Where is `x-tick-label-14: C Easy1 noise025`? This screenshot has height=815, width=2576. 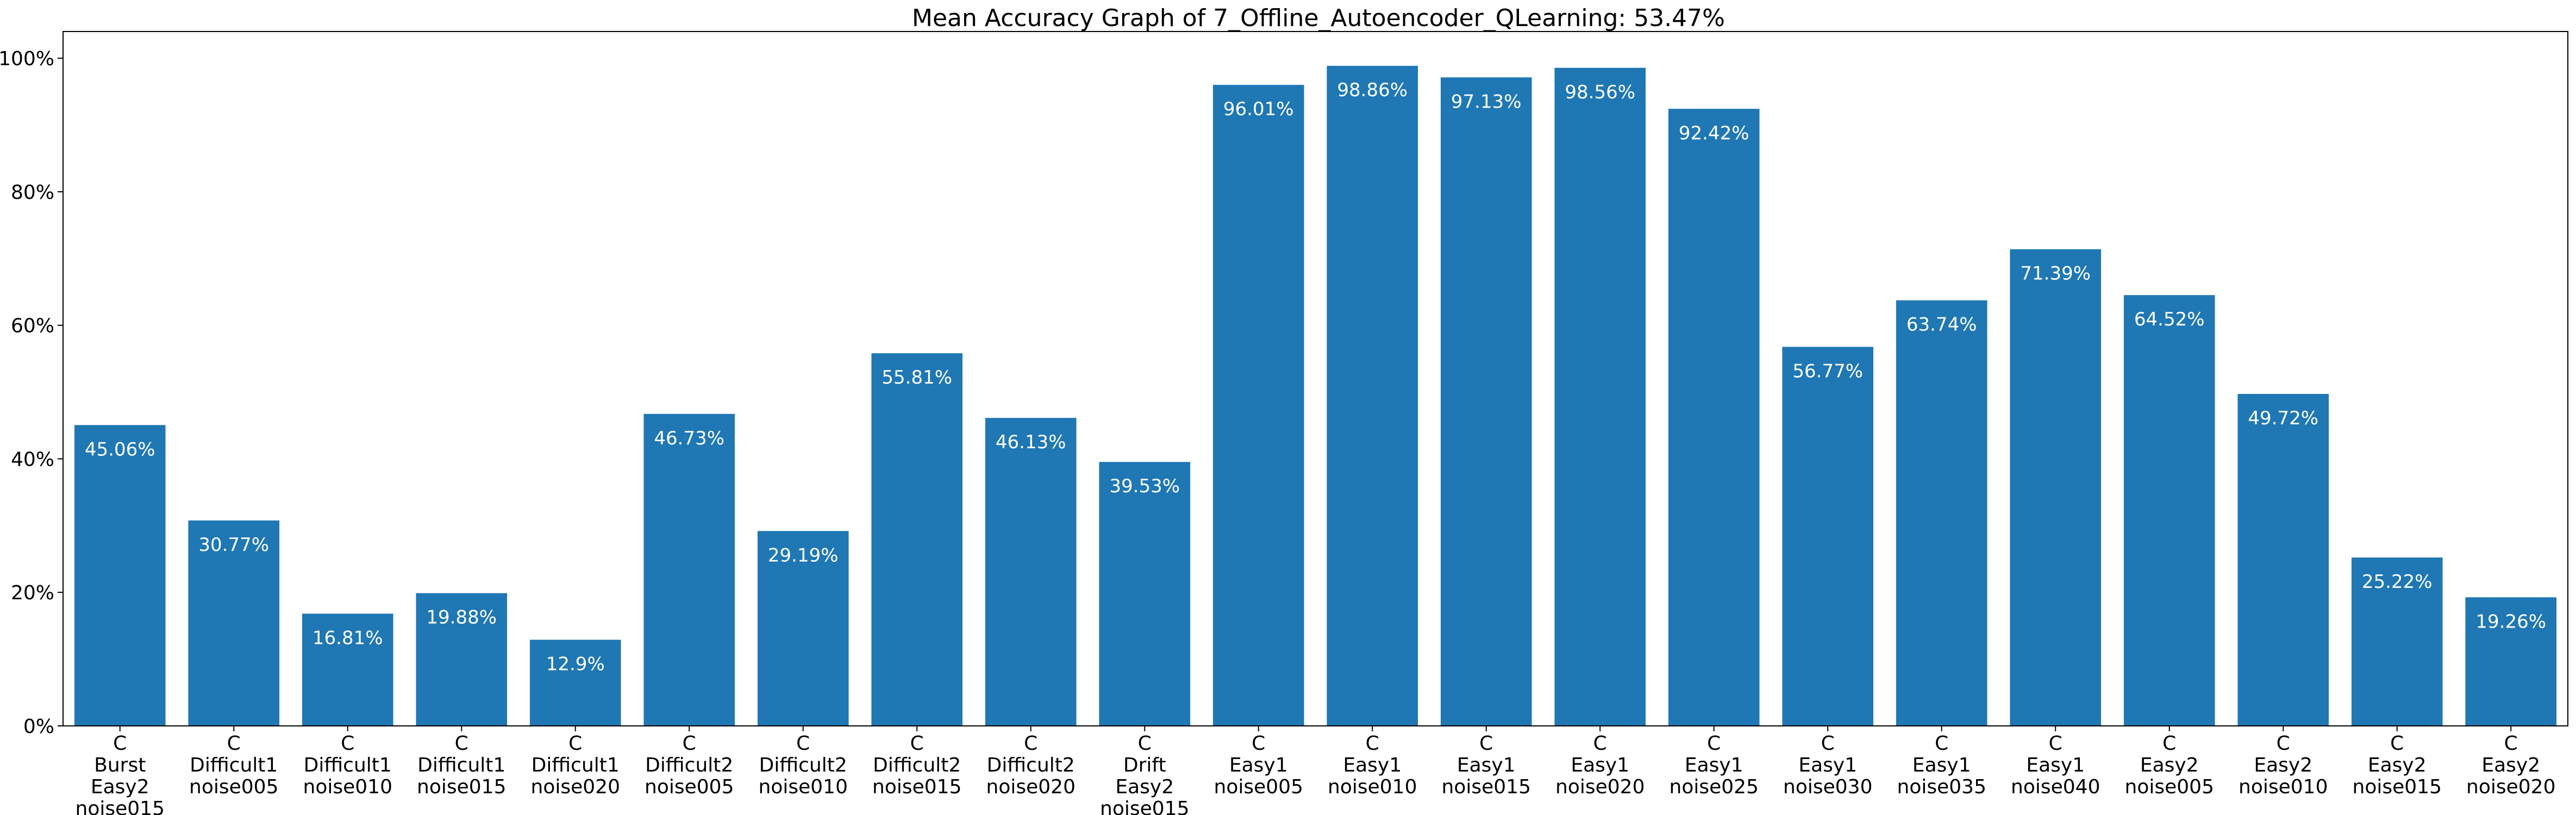 x-tick-label-14: C Easy1 noise025 is located at coordinates (1714, 765).